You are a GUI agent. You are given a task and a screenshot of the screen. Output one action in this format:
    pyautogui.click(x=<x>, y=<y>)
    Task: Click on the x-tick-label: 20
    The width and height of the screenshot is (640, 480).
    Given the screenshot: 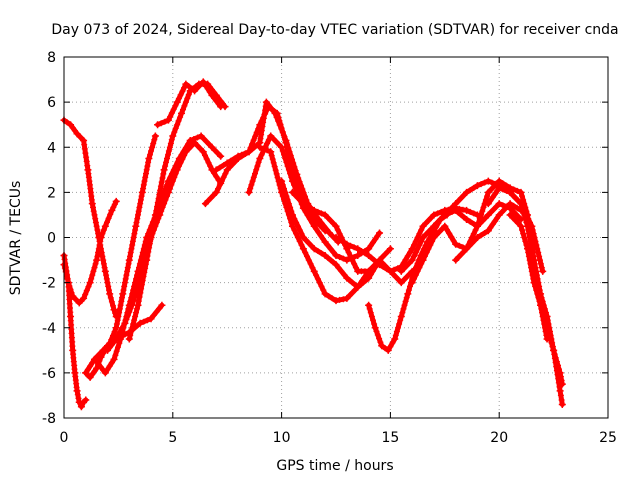 What is the action you would take?
    pyautogui.click(x=499, y=438)
    